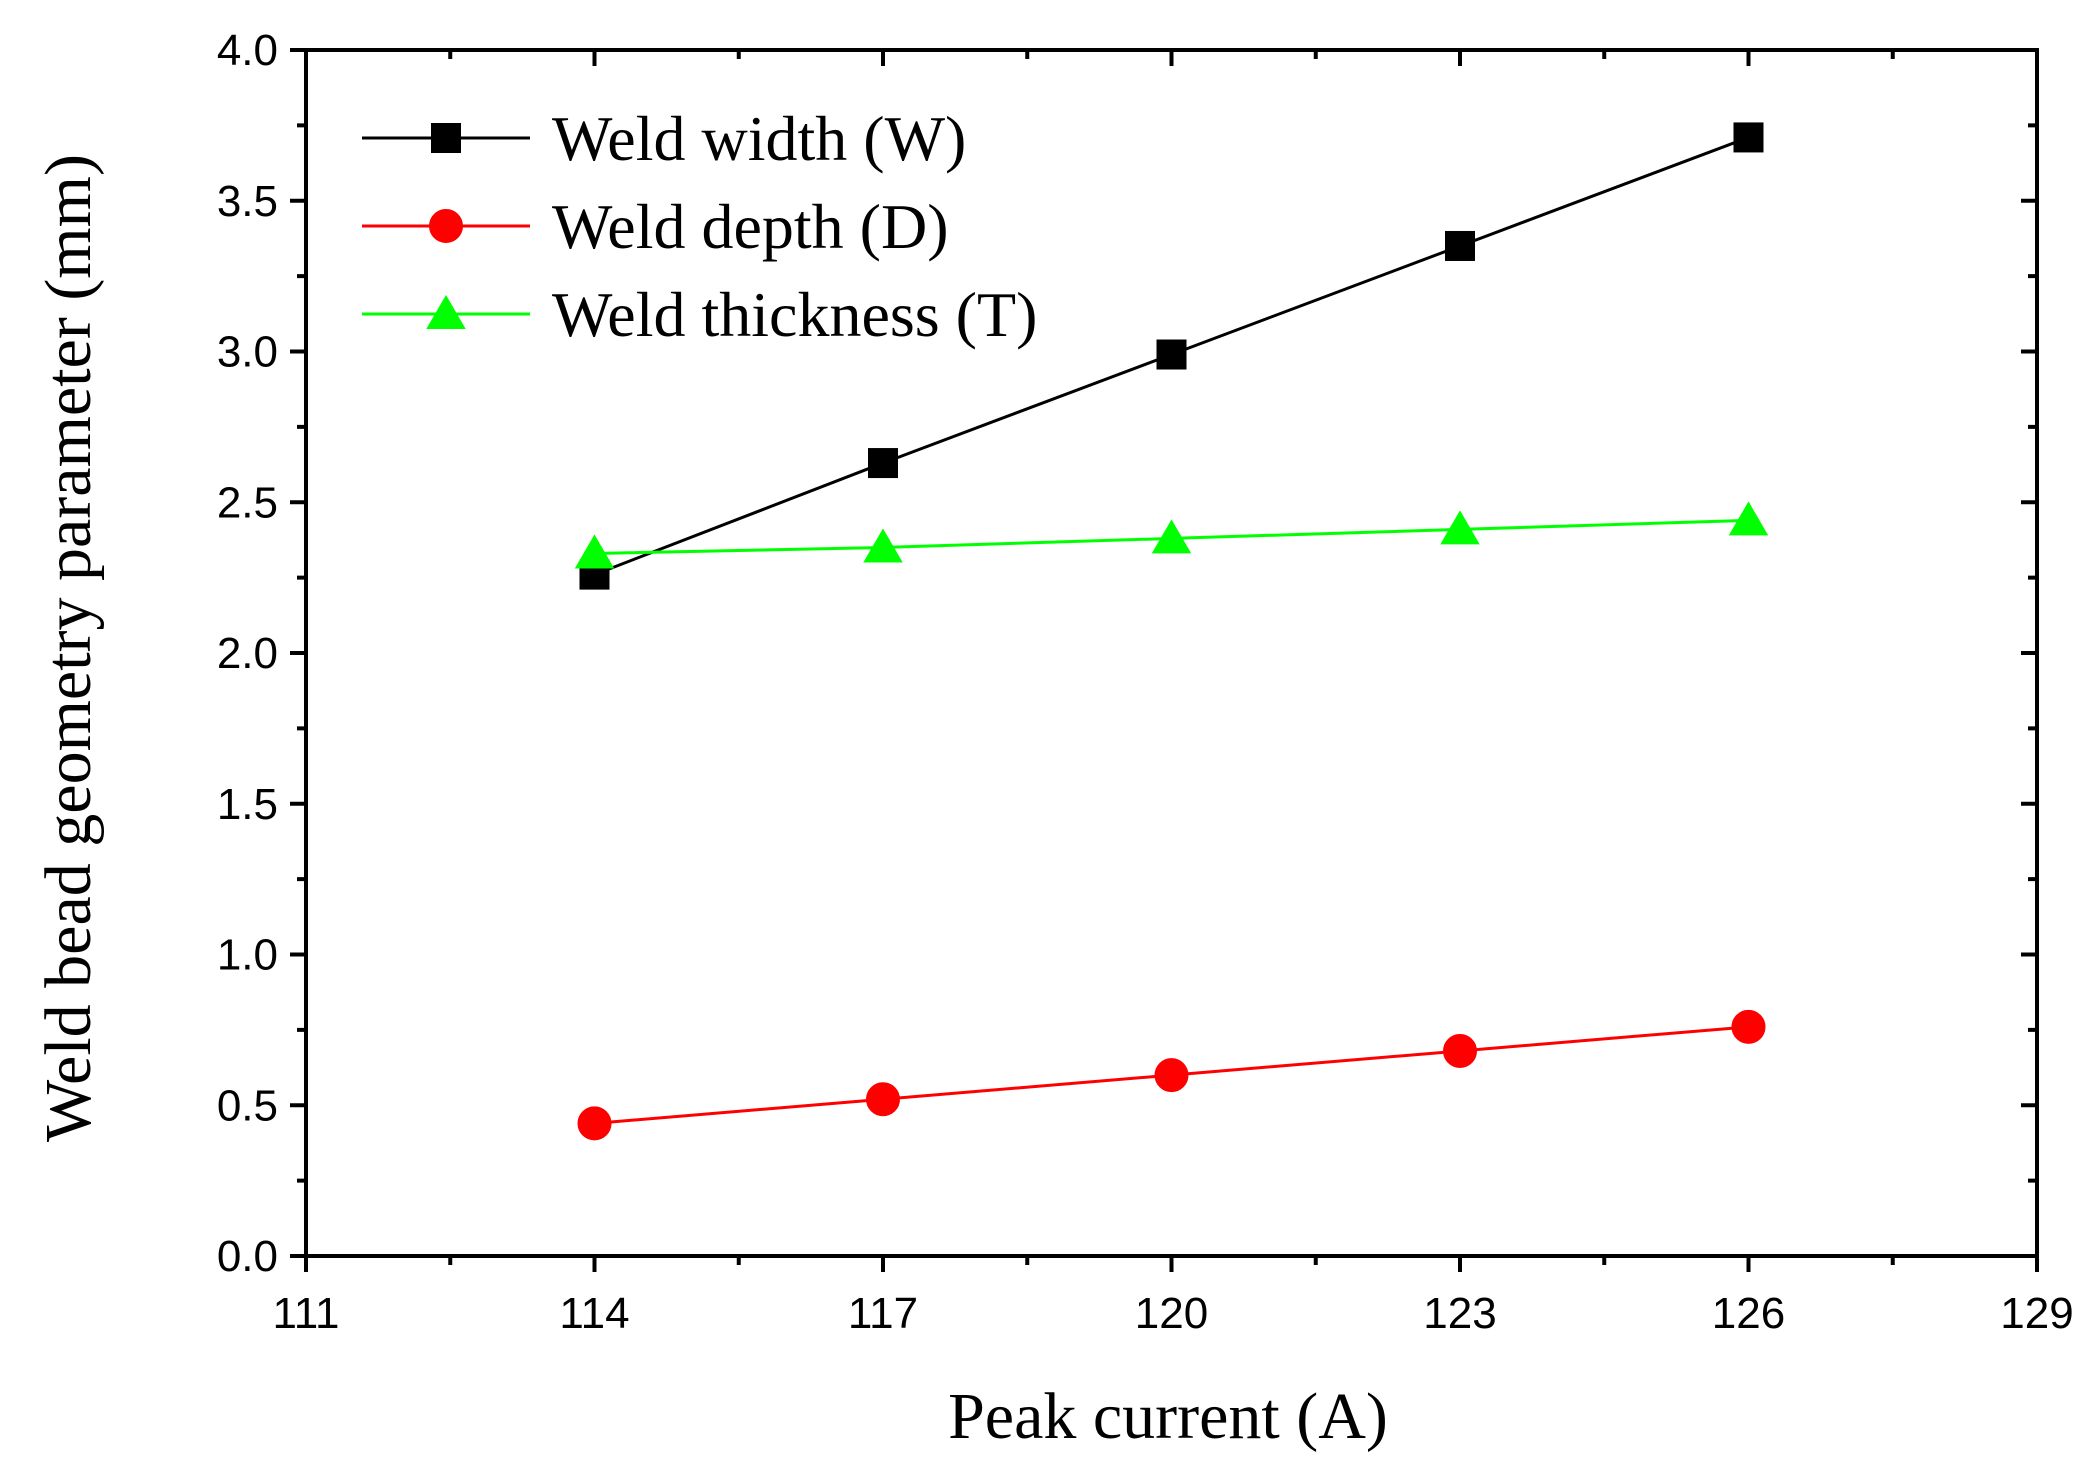  Describe the element at coordinates (247, 50) in the screenshot. I see `y-tick-label: 4.0` at that location.